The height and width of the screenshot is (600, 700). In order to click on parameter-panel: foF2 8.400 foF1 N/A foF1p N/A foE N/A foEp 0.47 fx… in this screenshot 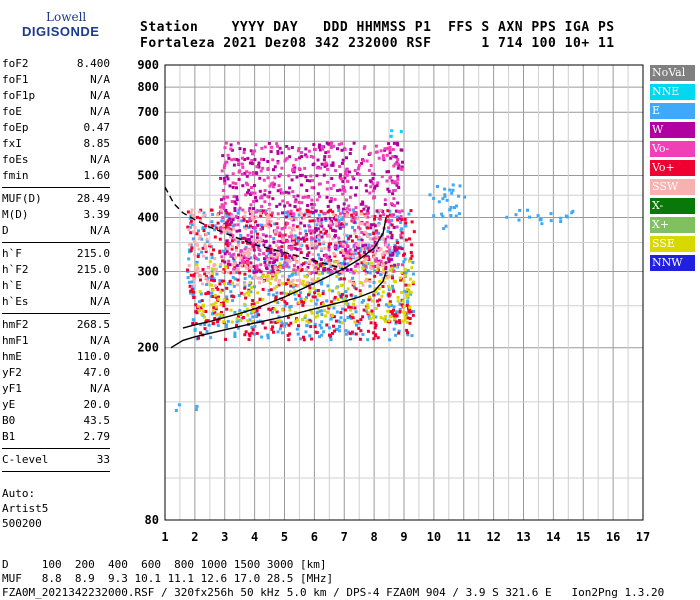, I will do `click(56, 265)`.